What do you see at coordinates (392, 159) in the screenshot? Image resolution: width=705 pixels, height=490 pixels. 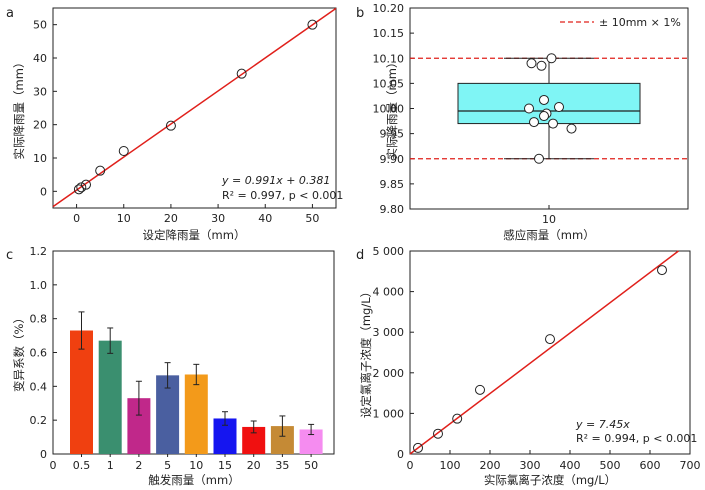 I see `panel-b-ytick-label: 9.90` at bounding box center [392, 159].